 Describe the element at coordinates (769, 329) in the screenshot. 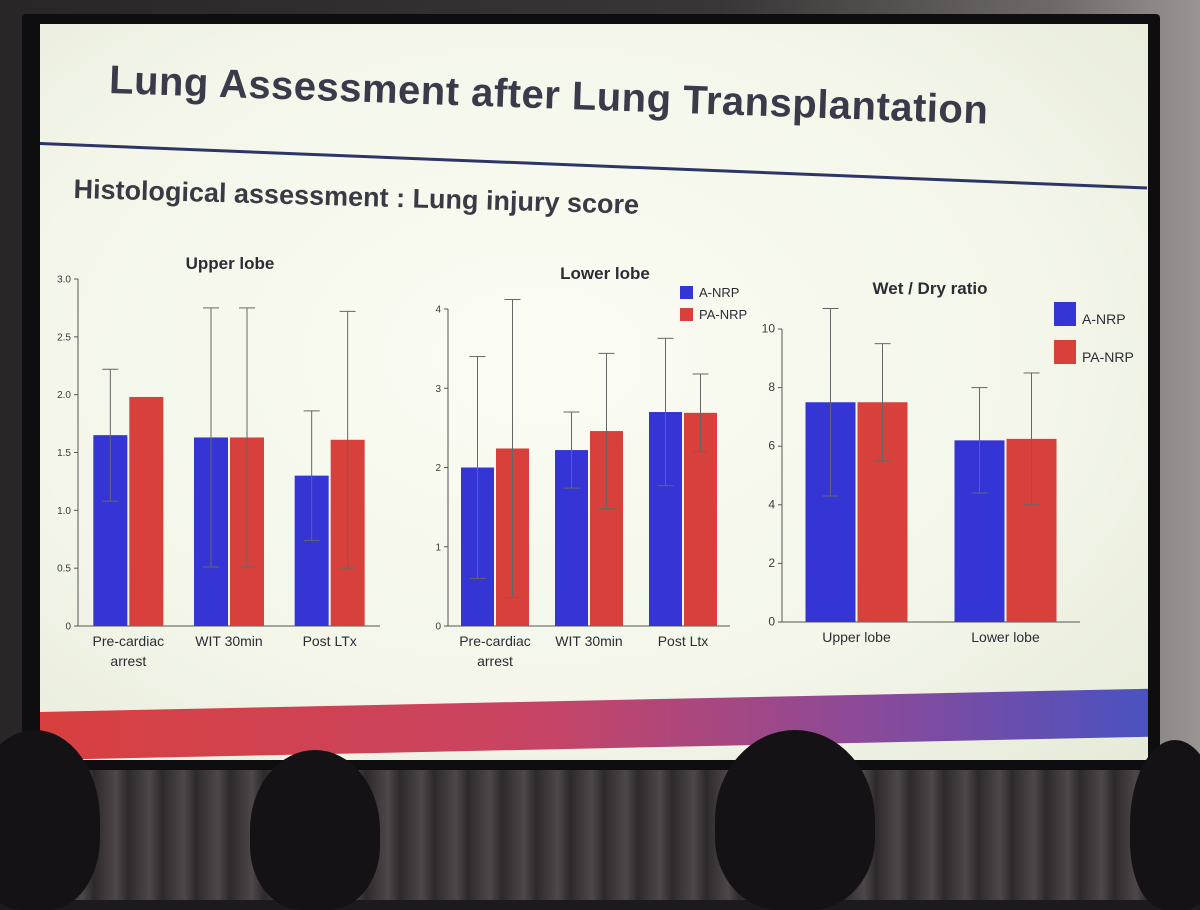

I see `y-tick-label: 10` at that location.